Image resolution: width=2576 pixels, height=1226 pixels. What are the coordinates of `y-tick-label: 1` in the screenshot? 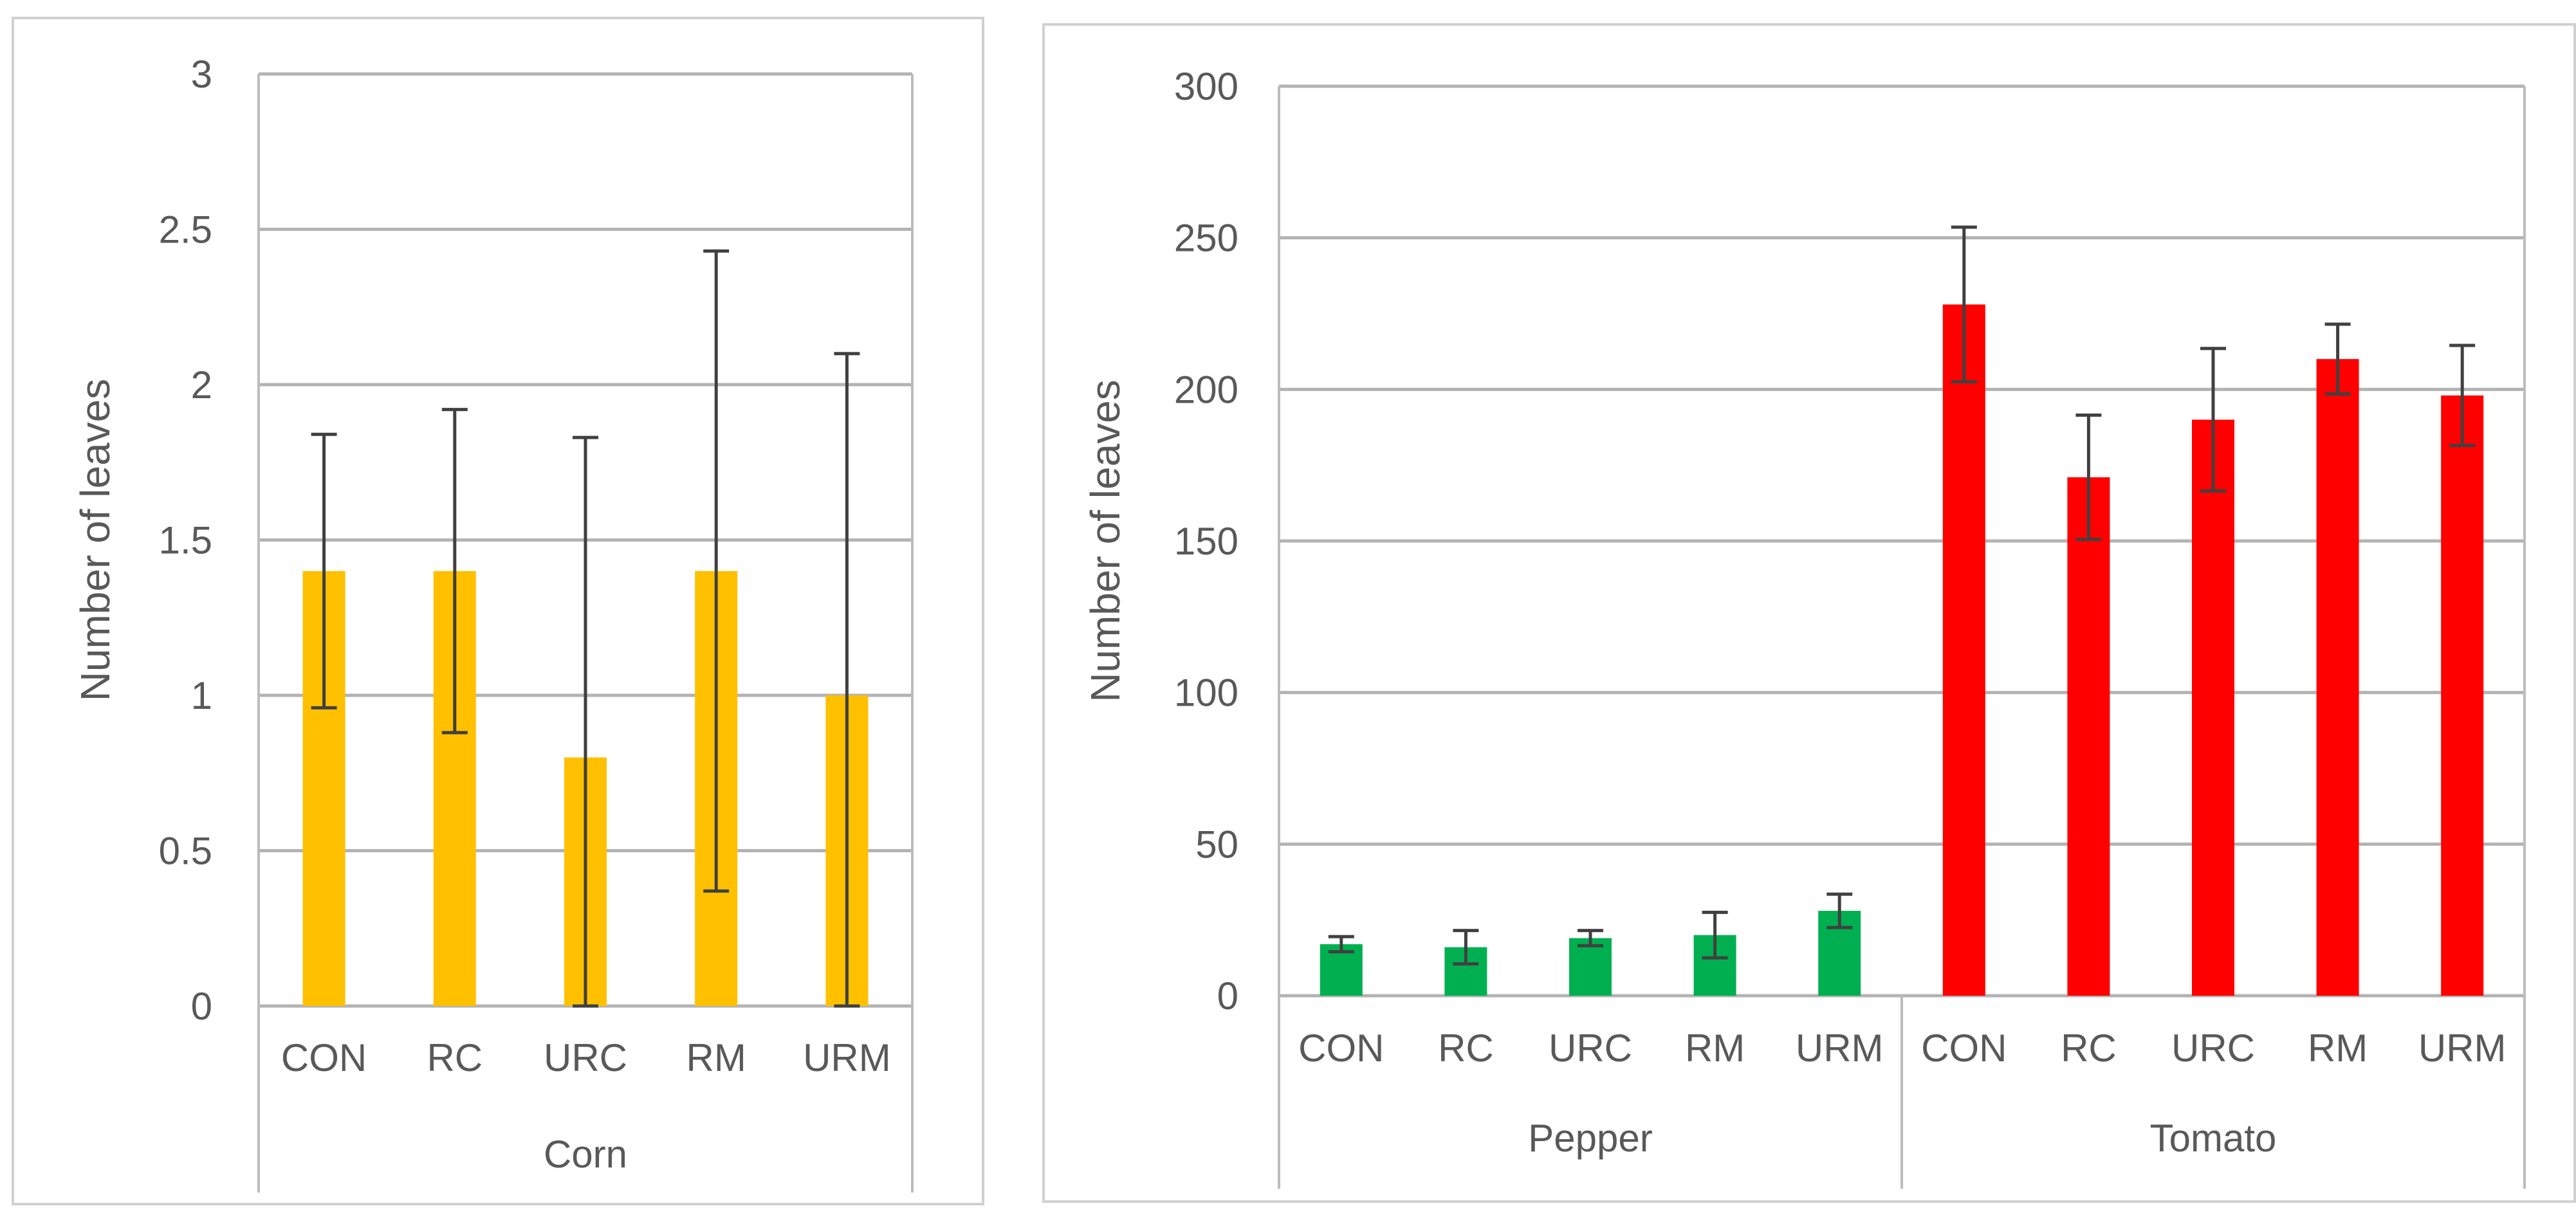 It's located at (201, 695).